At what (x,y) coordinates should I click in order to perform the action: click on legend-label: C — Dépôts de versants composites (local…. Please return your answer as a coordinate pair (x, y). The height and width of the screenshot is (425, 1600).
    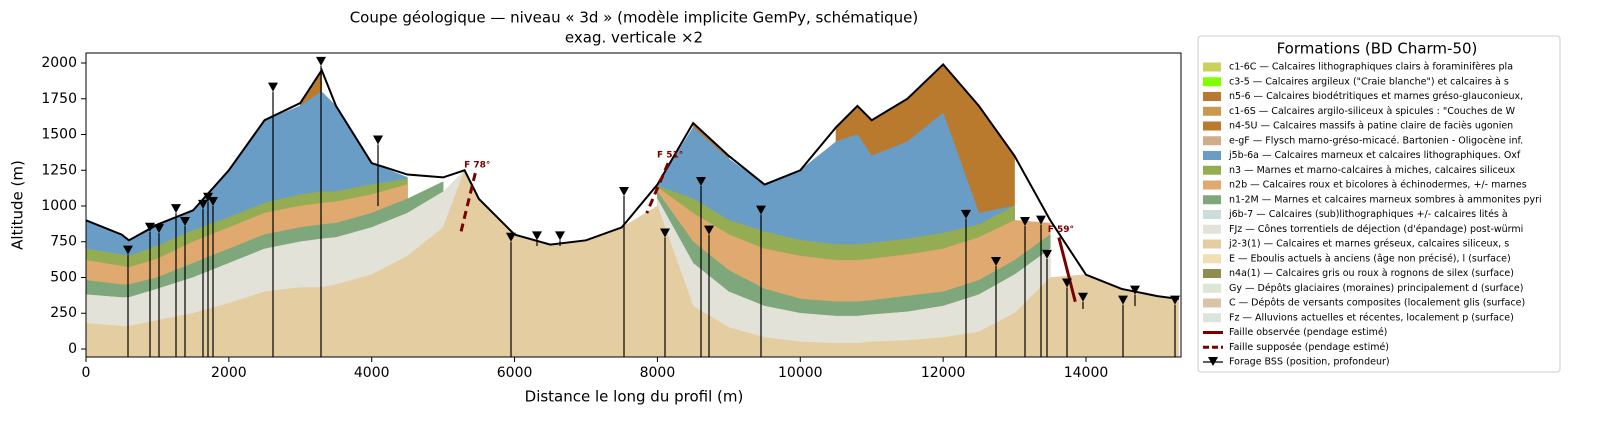
    Looking at the image, I should click on (1377, 303).